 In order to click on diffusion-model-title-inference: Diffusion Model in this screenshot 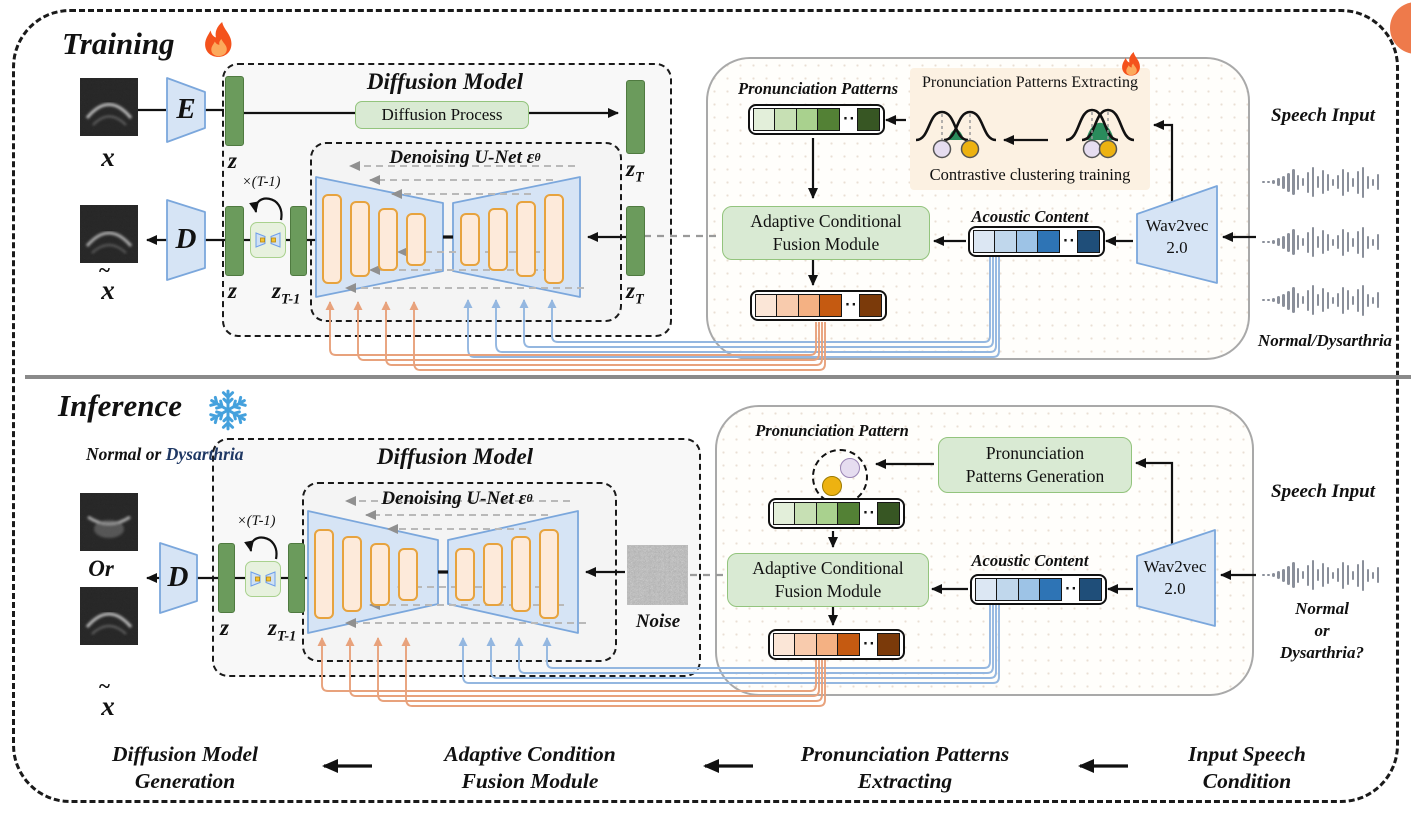, I will do `click(455, 456)`.